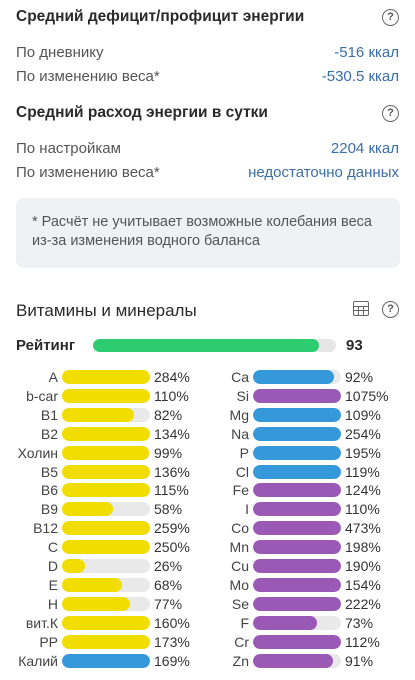 The width and height of the screenshot is (415, 680). I want to click on nutrient-name: B6, so click(49, 490).